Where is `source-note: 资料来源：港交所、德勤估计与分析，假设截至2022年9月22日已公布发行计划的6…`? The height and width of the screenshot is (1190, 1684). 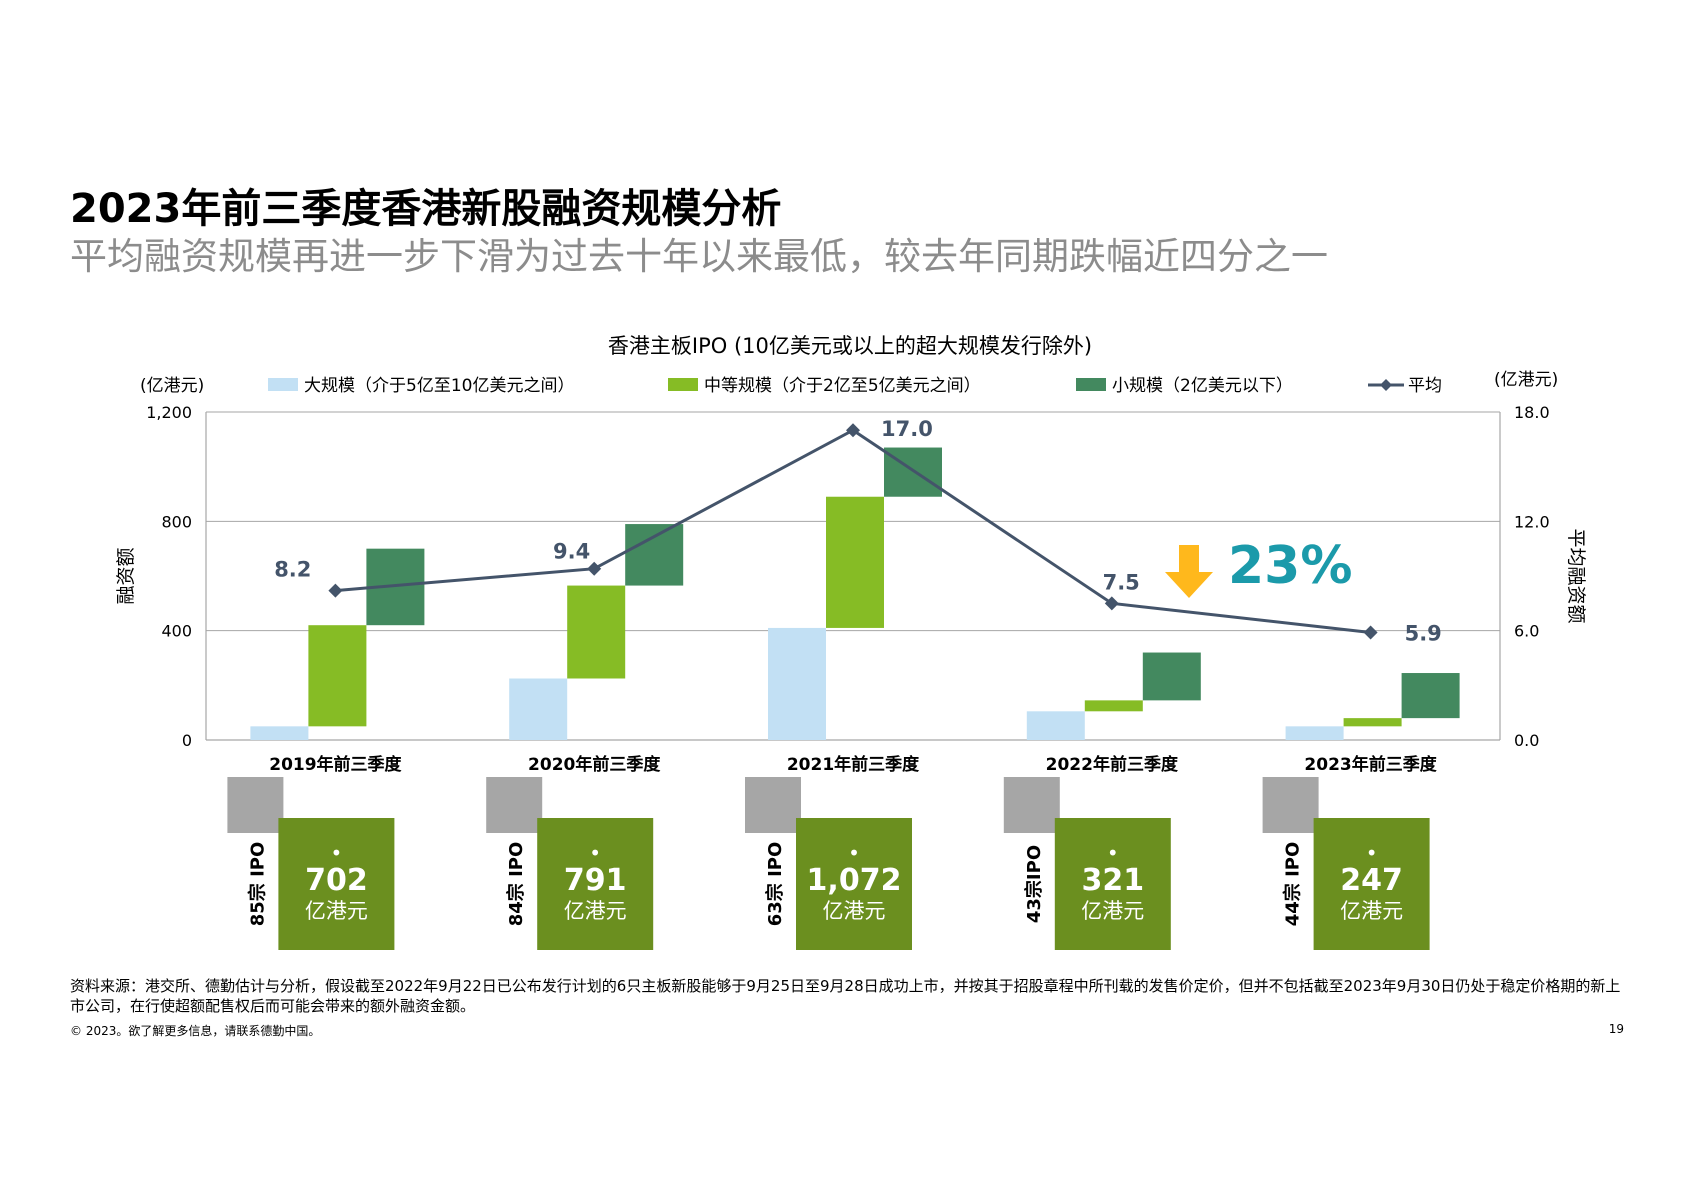 source-note: 资料来源：港交所、德勤估计与分析，假设截至2022年9月22日已公布发行计划的6… is located at coordinates (845, 996).